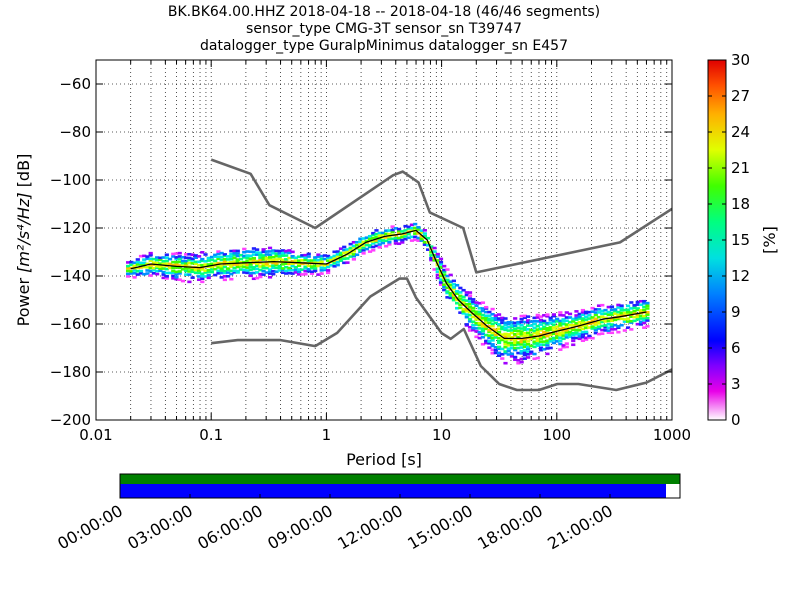  What do you see at coordinates (70, 180) in the screenshot?
I see `y-tick-label: −100` at bounding box center [70, 180].